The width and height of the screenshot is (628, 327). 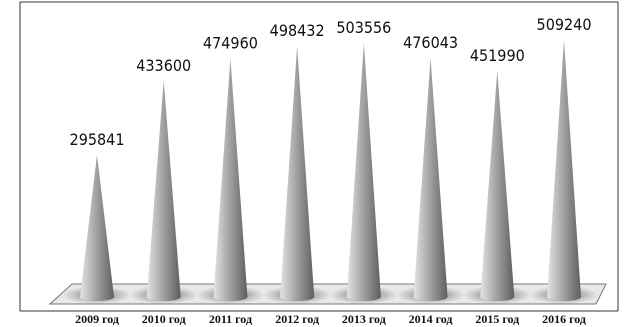 I want to click on value-label: 503556, so click(x=363, y=27).